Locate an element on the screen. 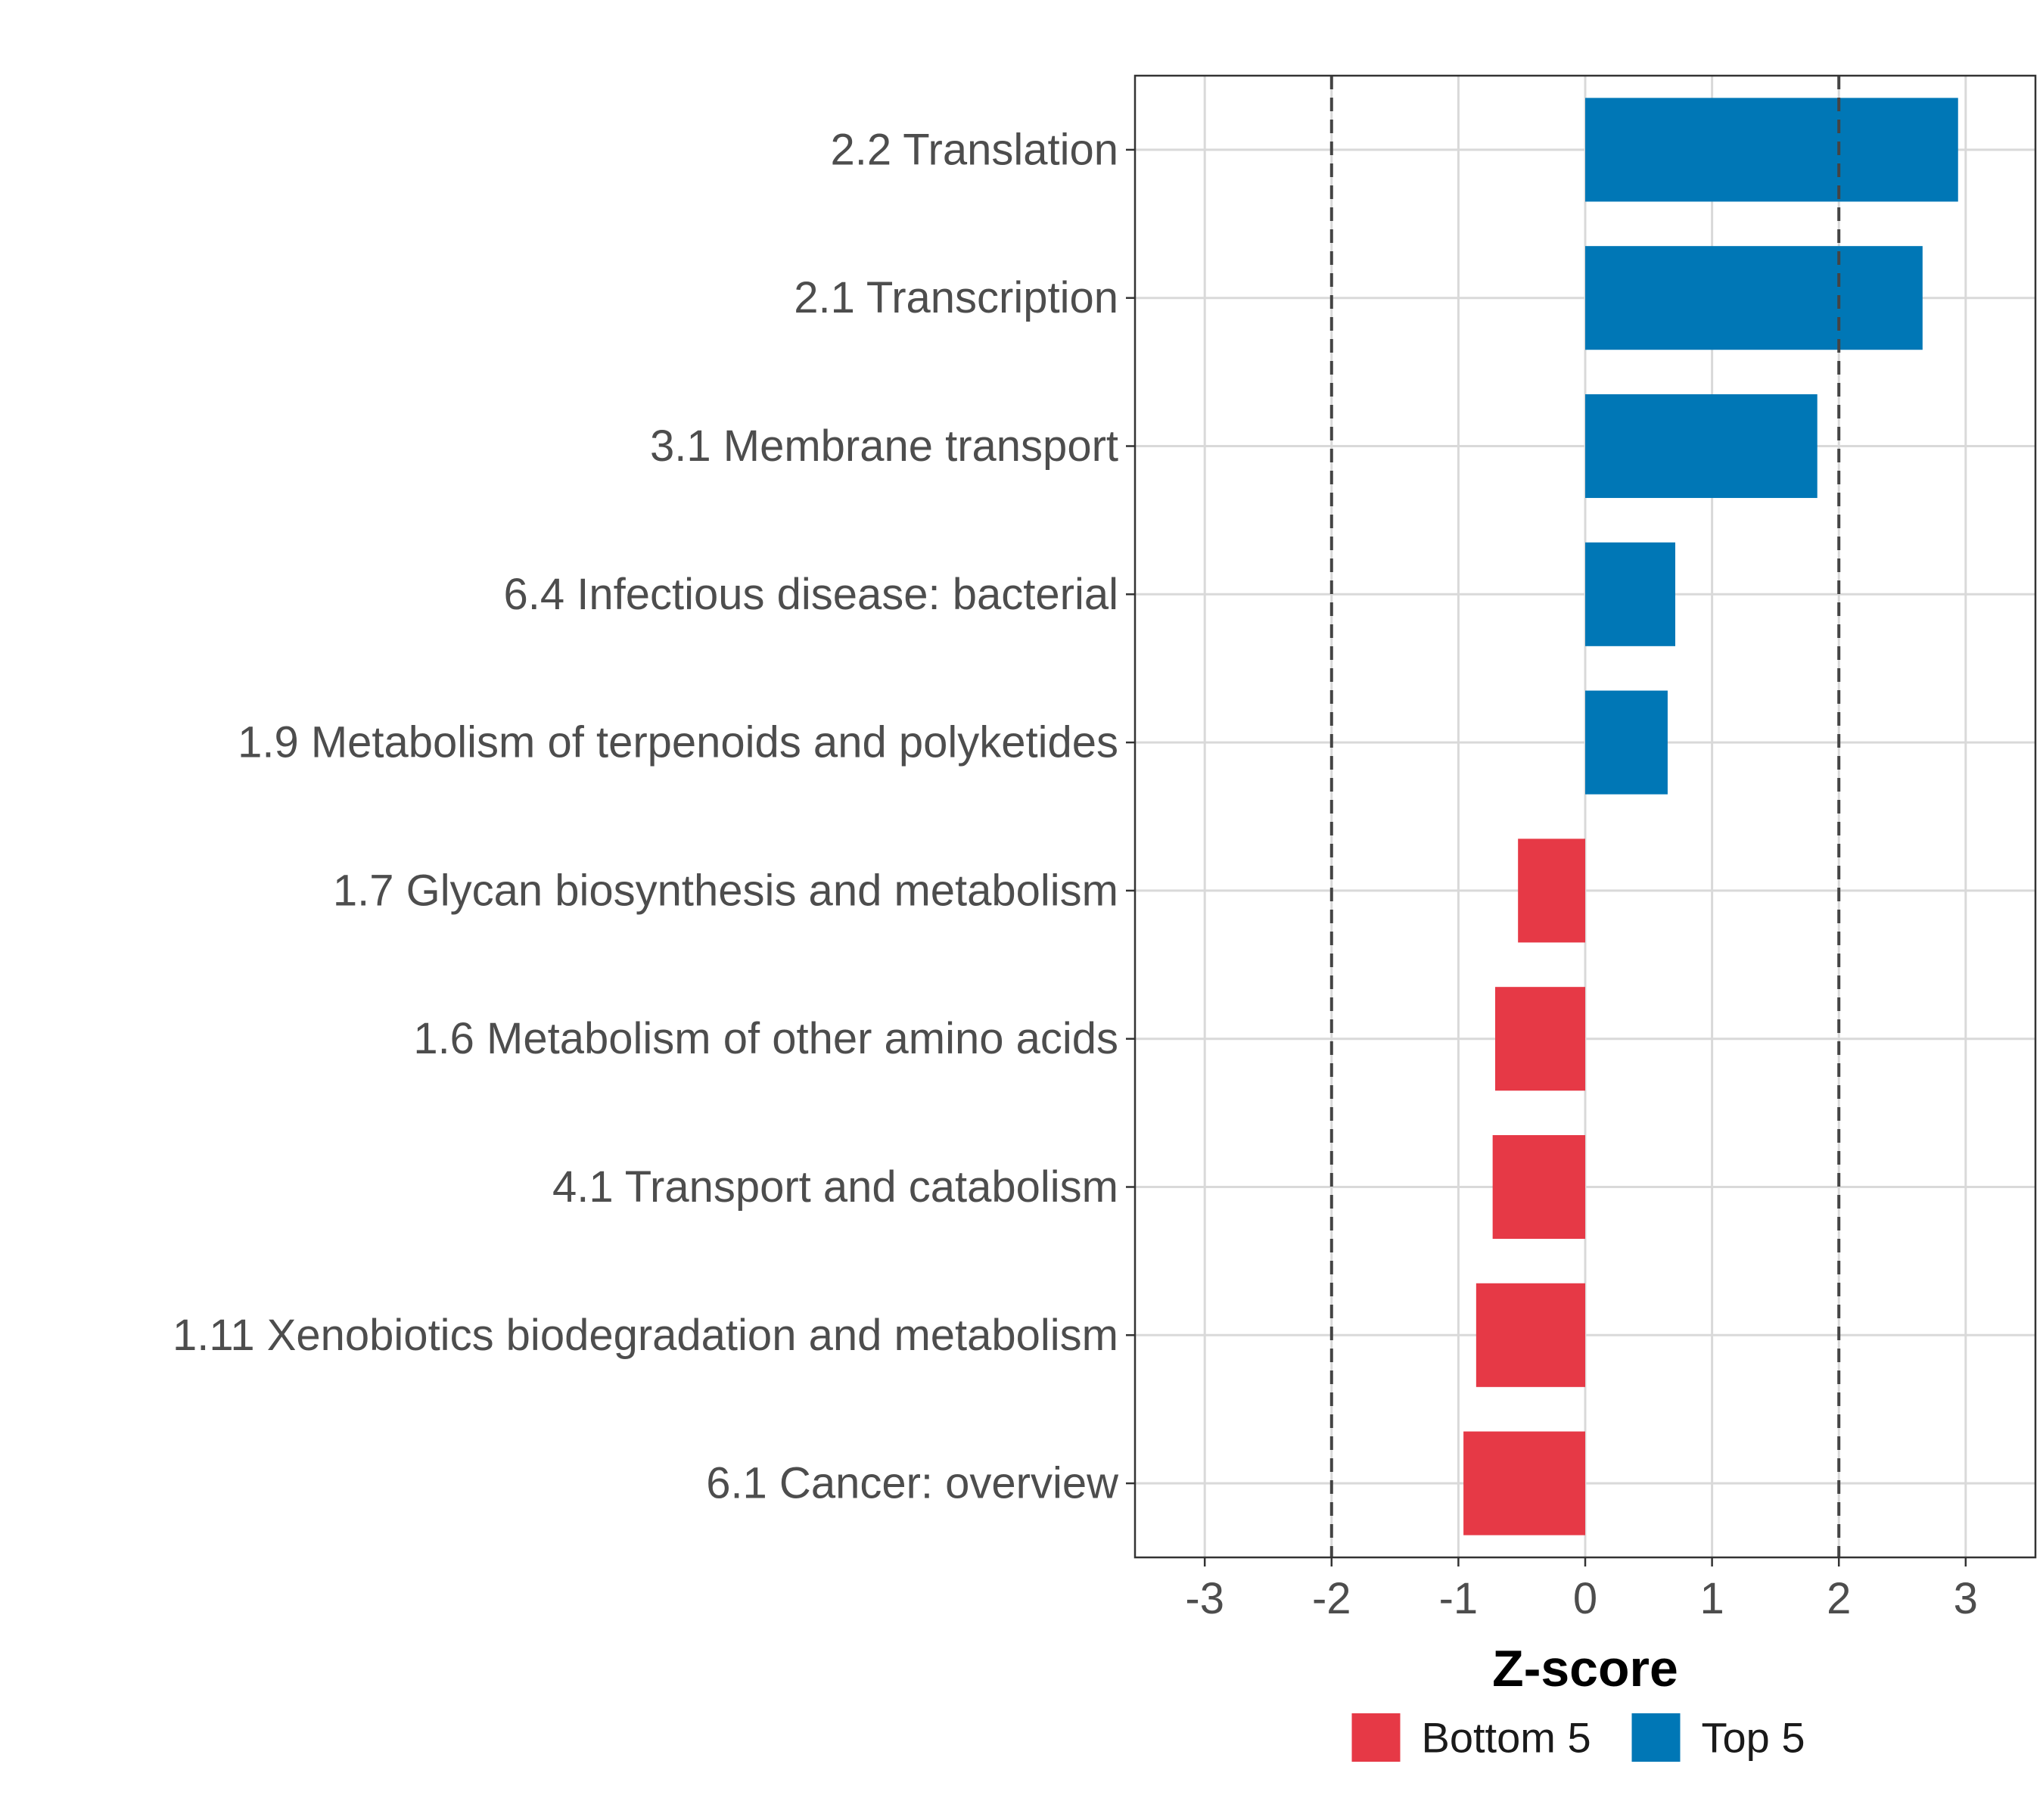 Image resolution: width=2043 pixels, height=1820 pixels. x-tick-label: 2 is located at coordinates (1839, 1599).